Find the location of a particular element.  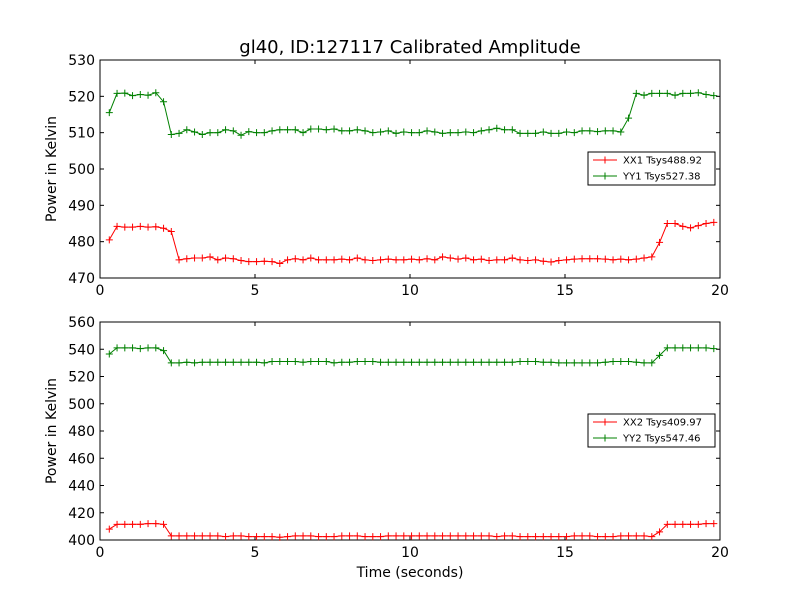

x-tick-label: 15 is located at coordinates (565, 553).